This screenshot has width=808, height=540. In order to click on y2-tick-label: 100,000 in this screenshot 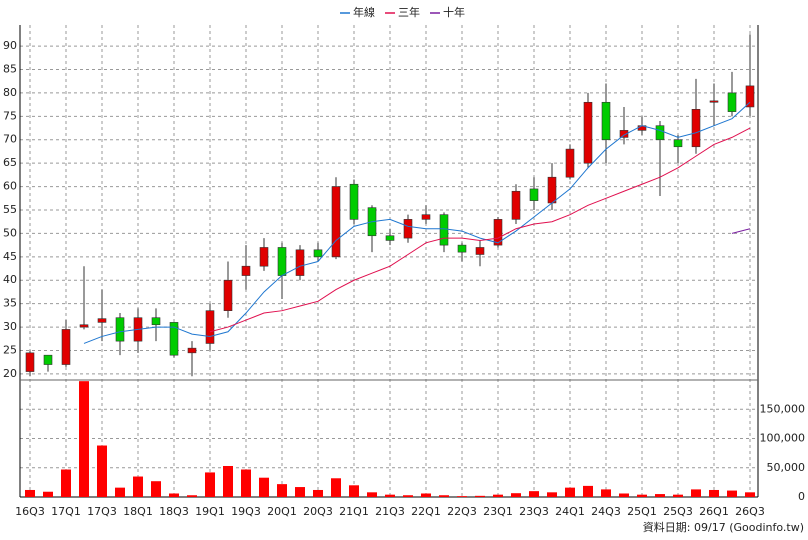, I will do `click(783, 438)`.